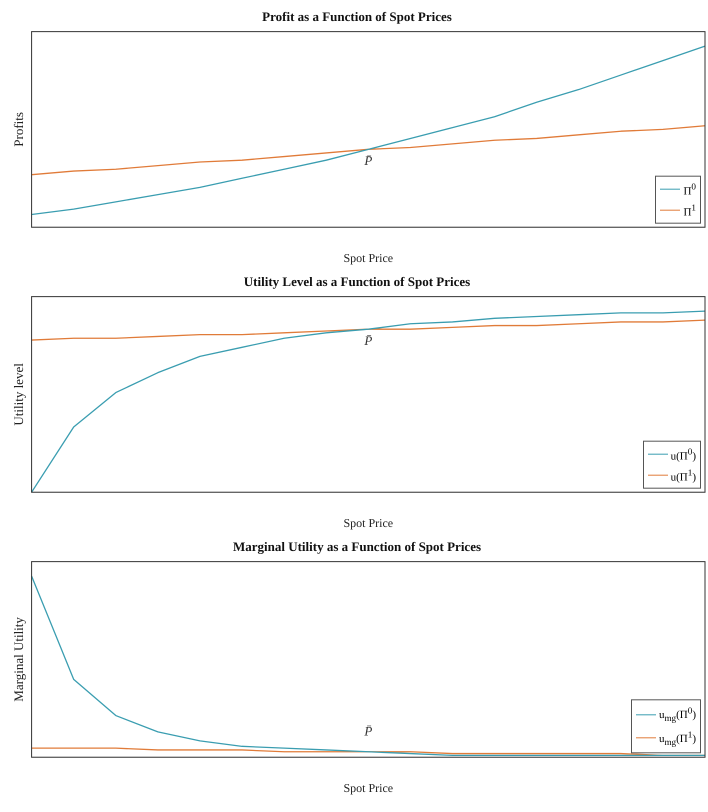 This screenshot has height=812, width=708. Describe the element at coordinates (357, 16) in the screenshot. I see `chart-title: Profit as a Function of Spot Prices` at that location.